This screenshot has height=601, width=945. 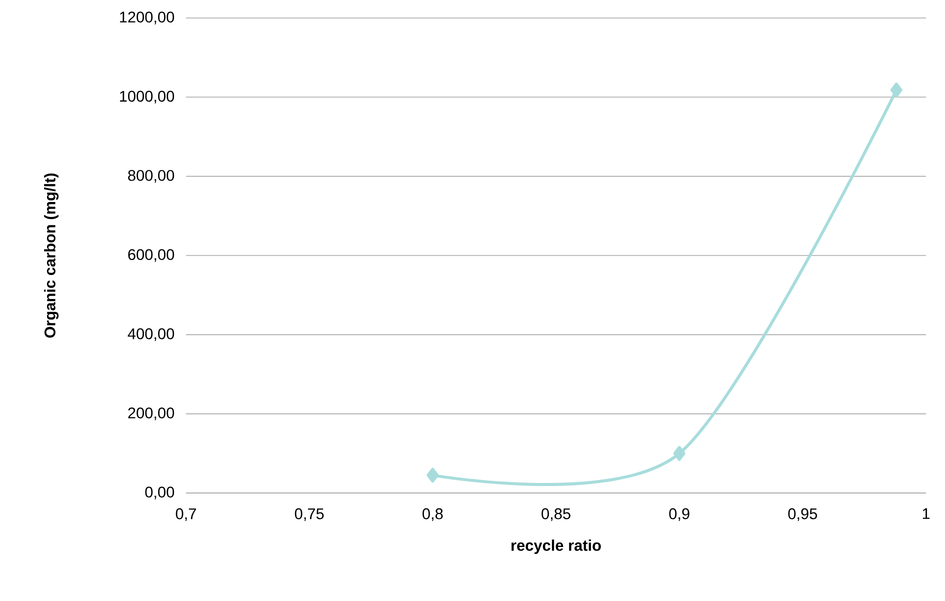 I want to click on y-tick-label: 200,00, so click(x=151, y=413).